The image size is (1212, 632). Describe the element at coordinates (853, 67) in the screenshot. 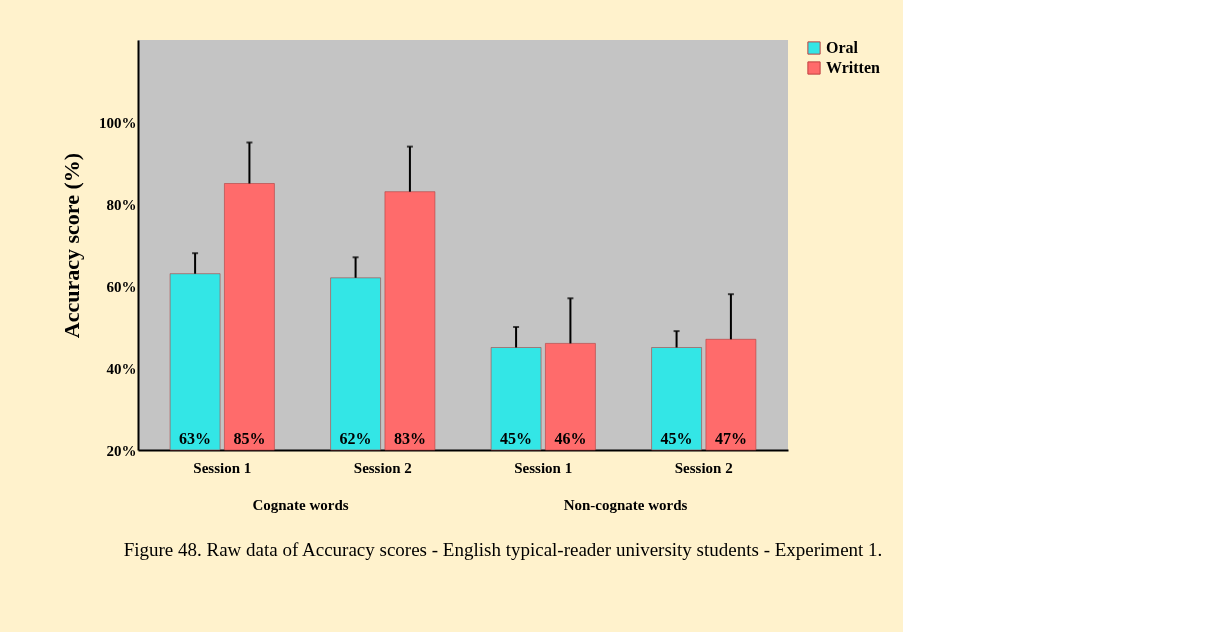

I see `legend-label: Written` at that location.